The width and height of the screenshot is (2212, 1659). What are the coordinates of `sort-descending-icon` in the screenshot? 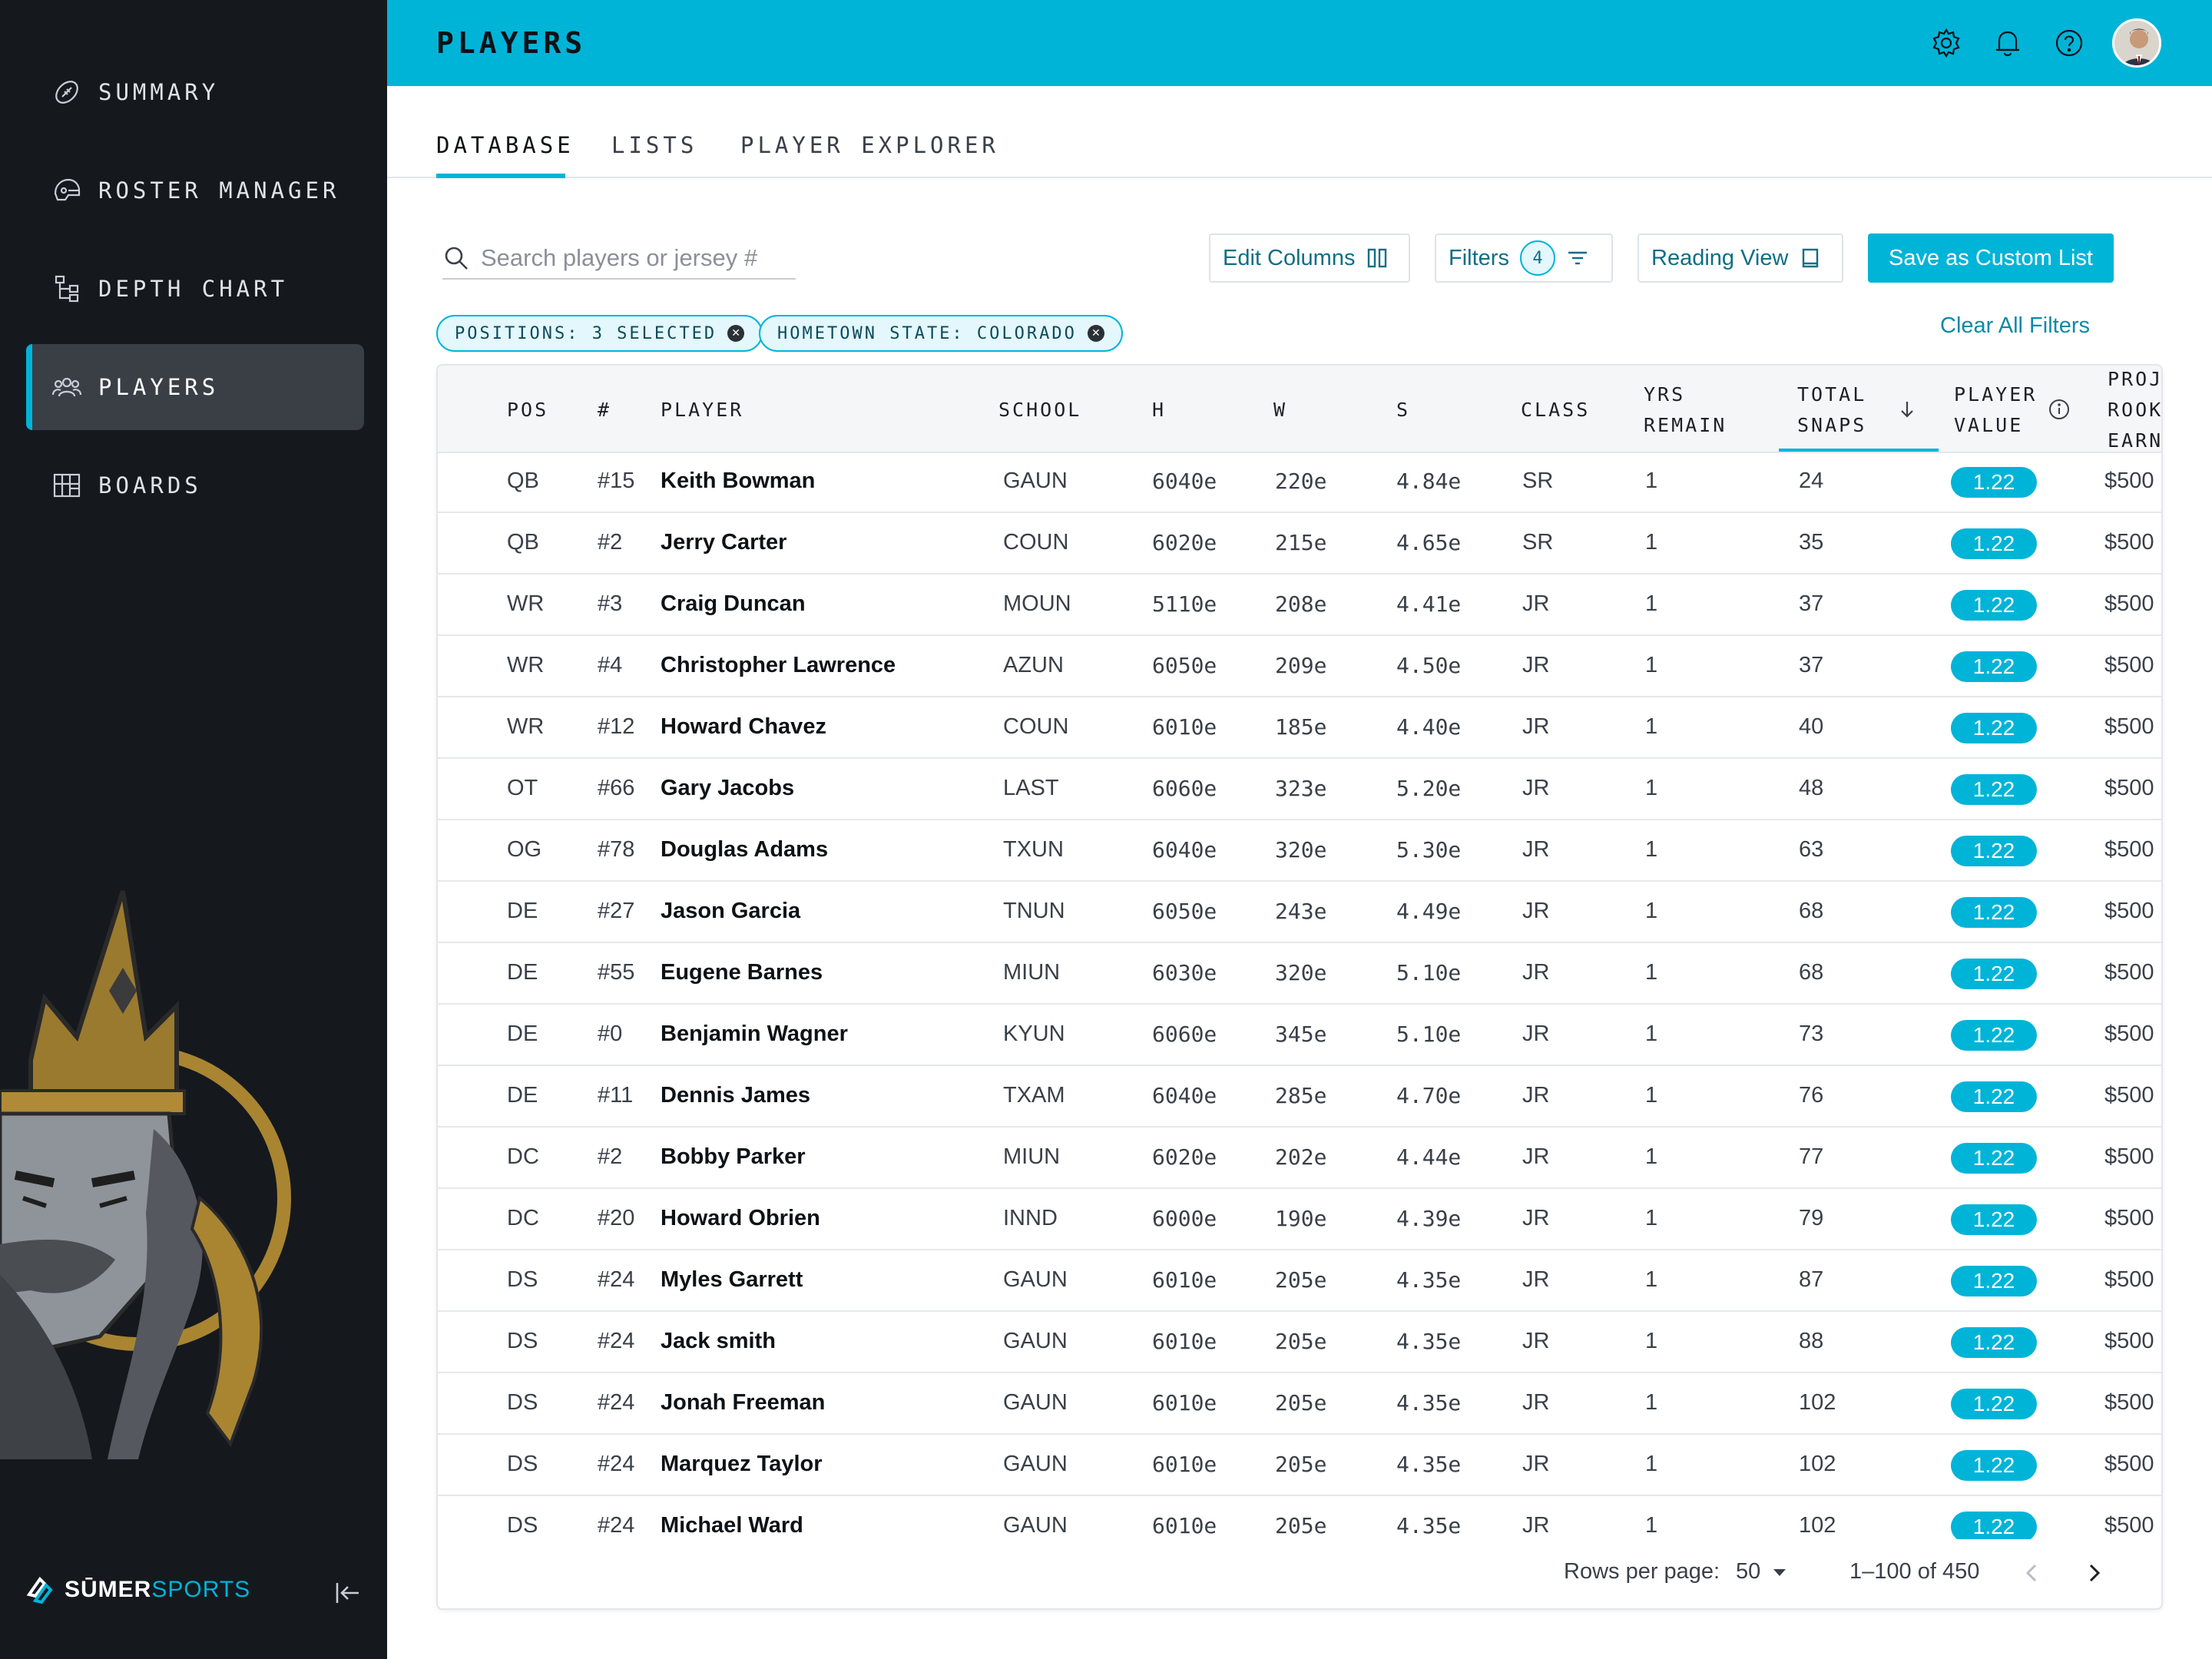 It's located at (1907, 409).